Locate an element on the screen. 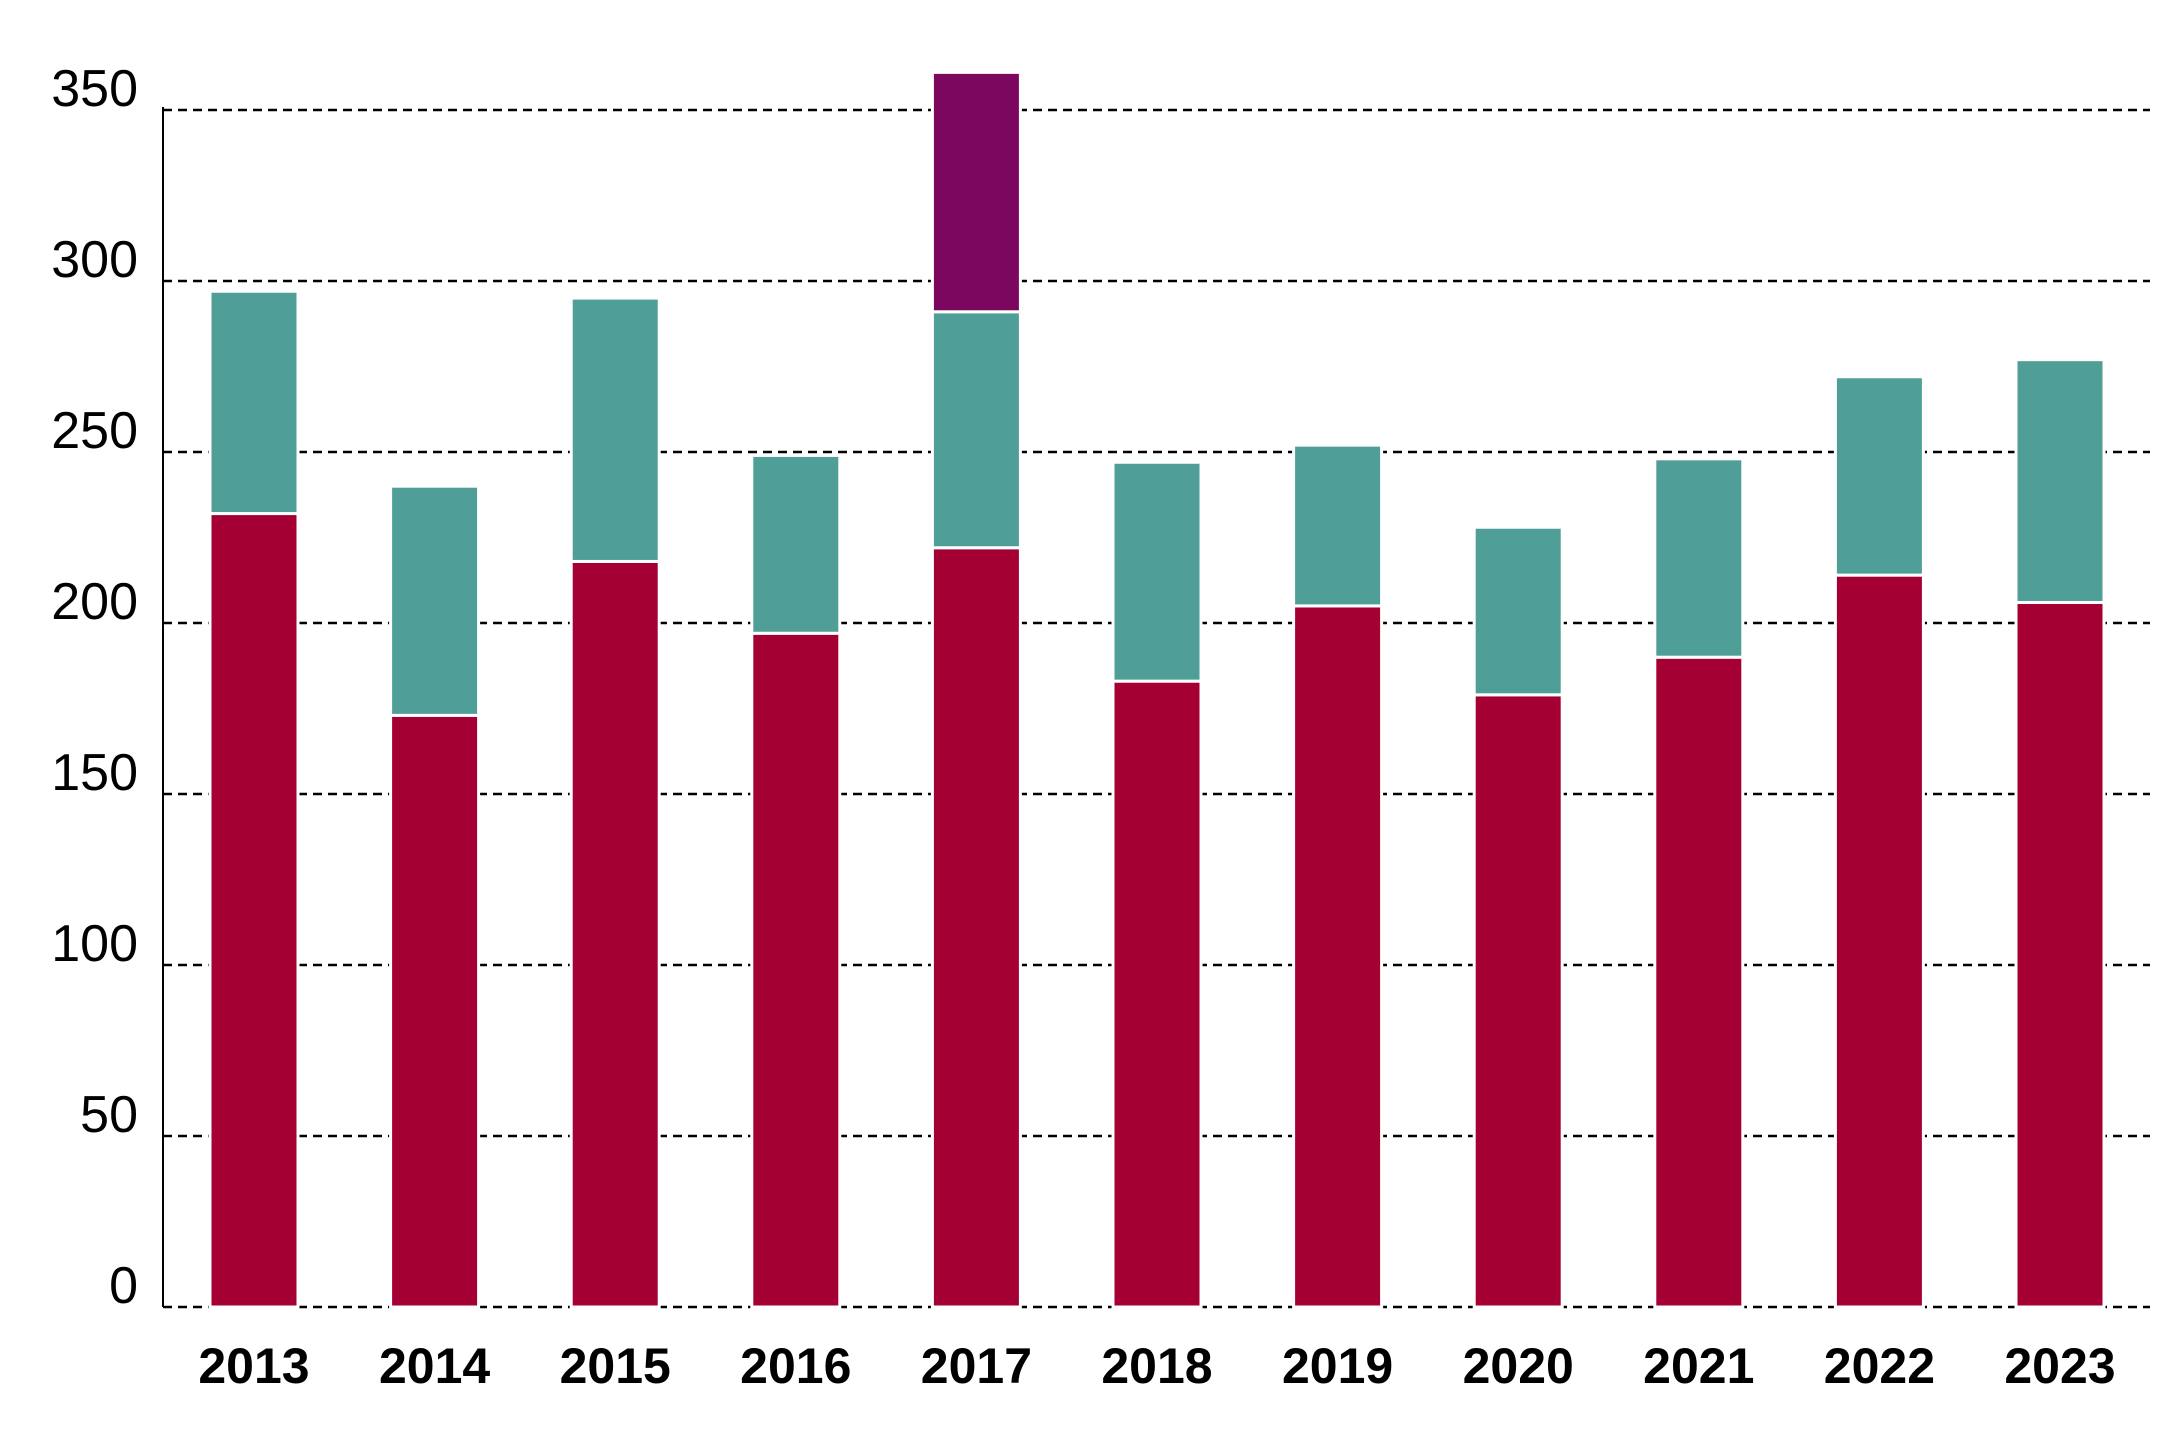 The image size is (2182, 1430). x-tick-label: 2020 is located at coordinates (1518, 1366).